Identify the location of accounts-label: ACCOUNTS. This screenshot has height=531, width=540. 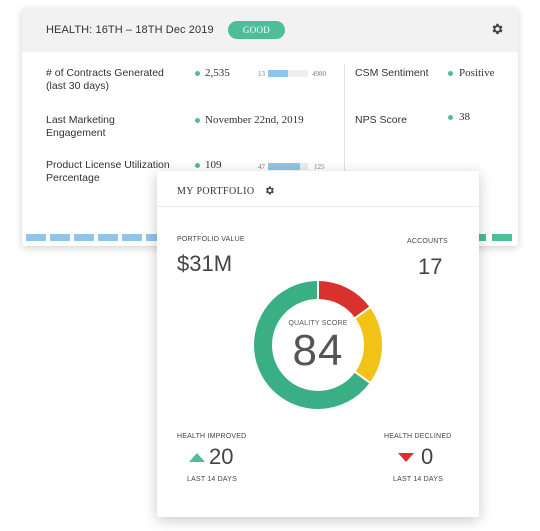
(427, 241).